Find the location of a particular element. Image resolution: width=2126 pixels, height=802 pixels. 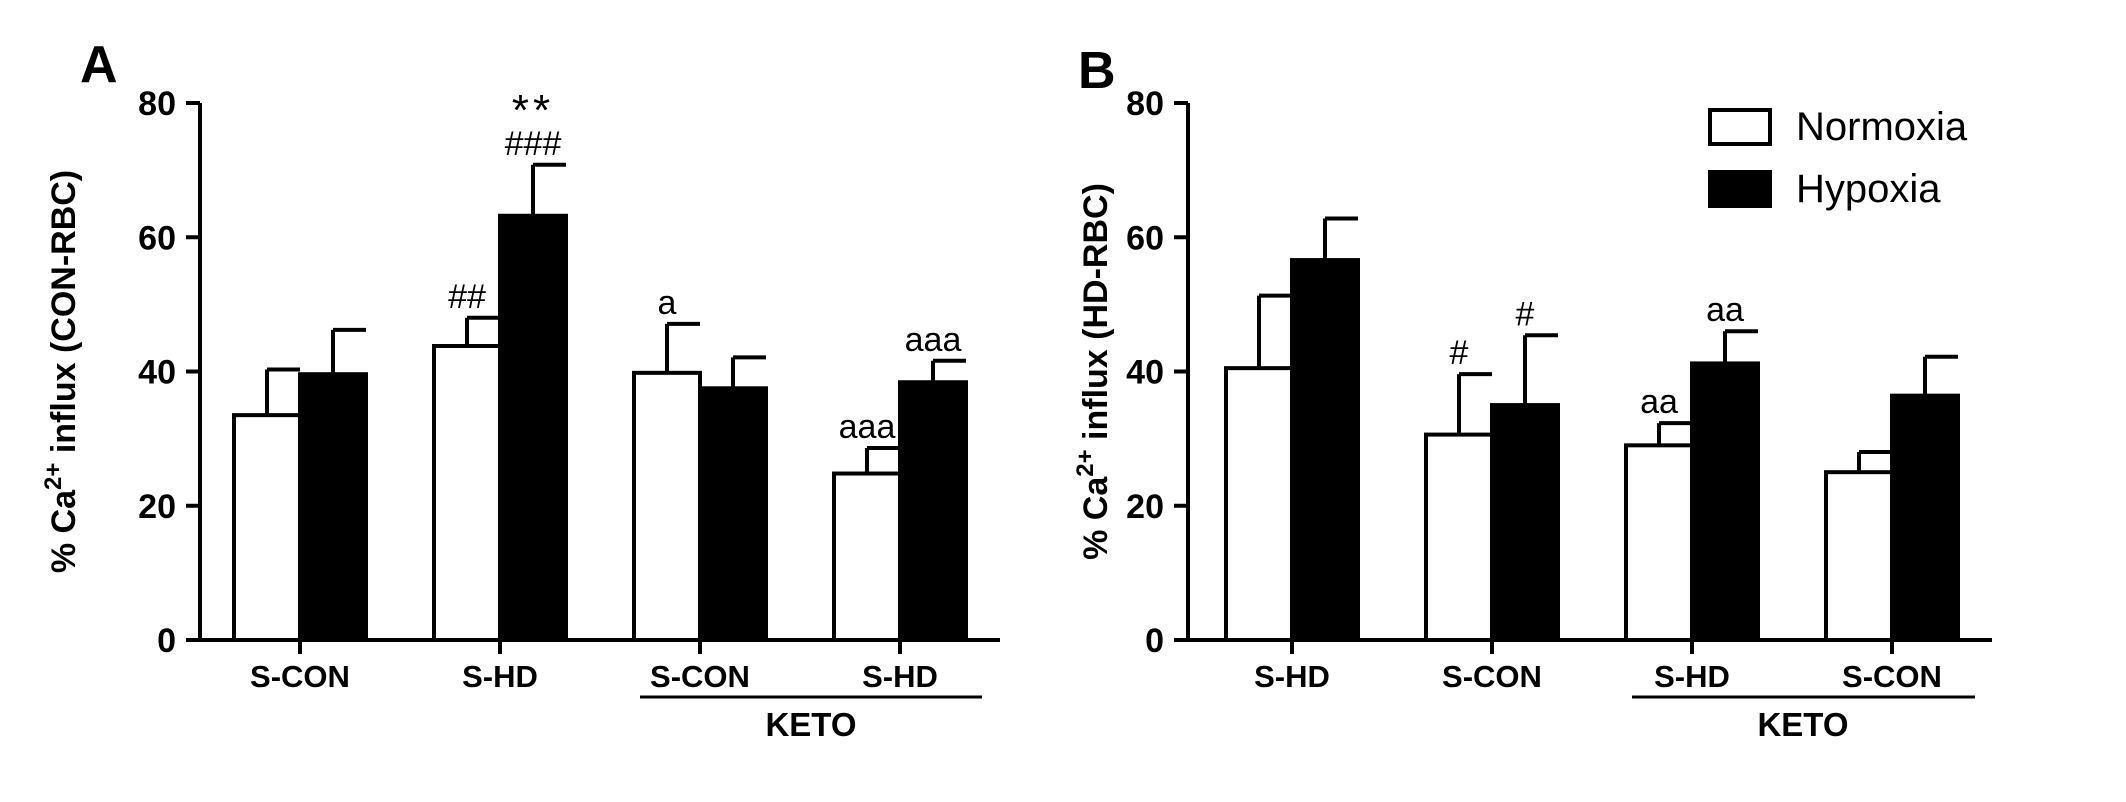

panel-label: A is located at coordinates (99, 65).